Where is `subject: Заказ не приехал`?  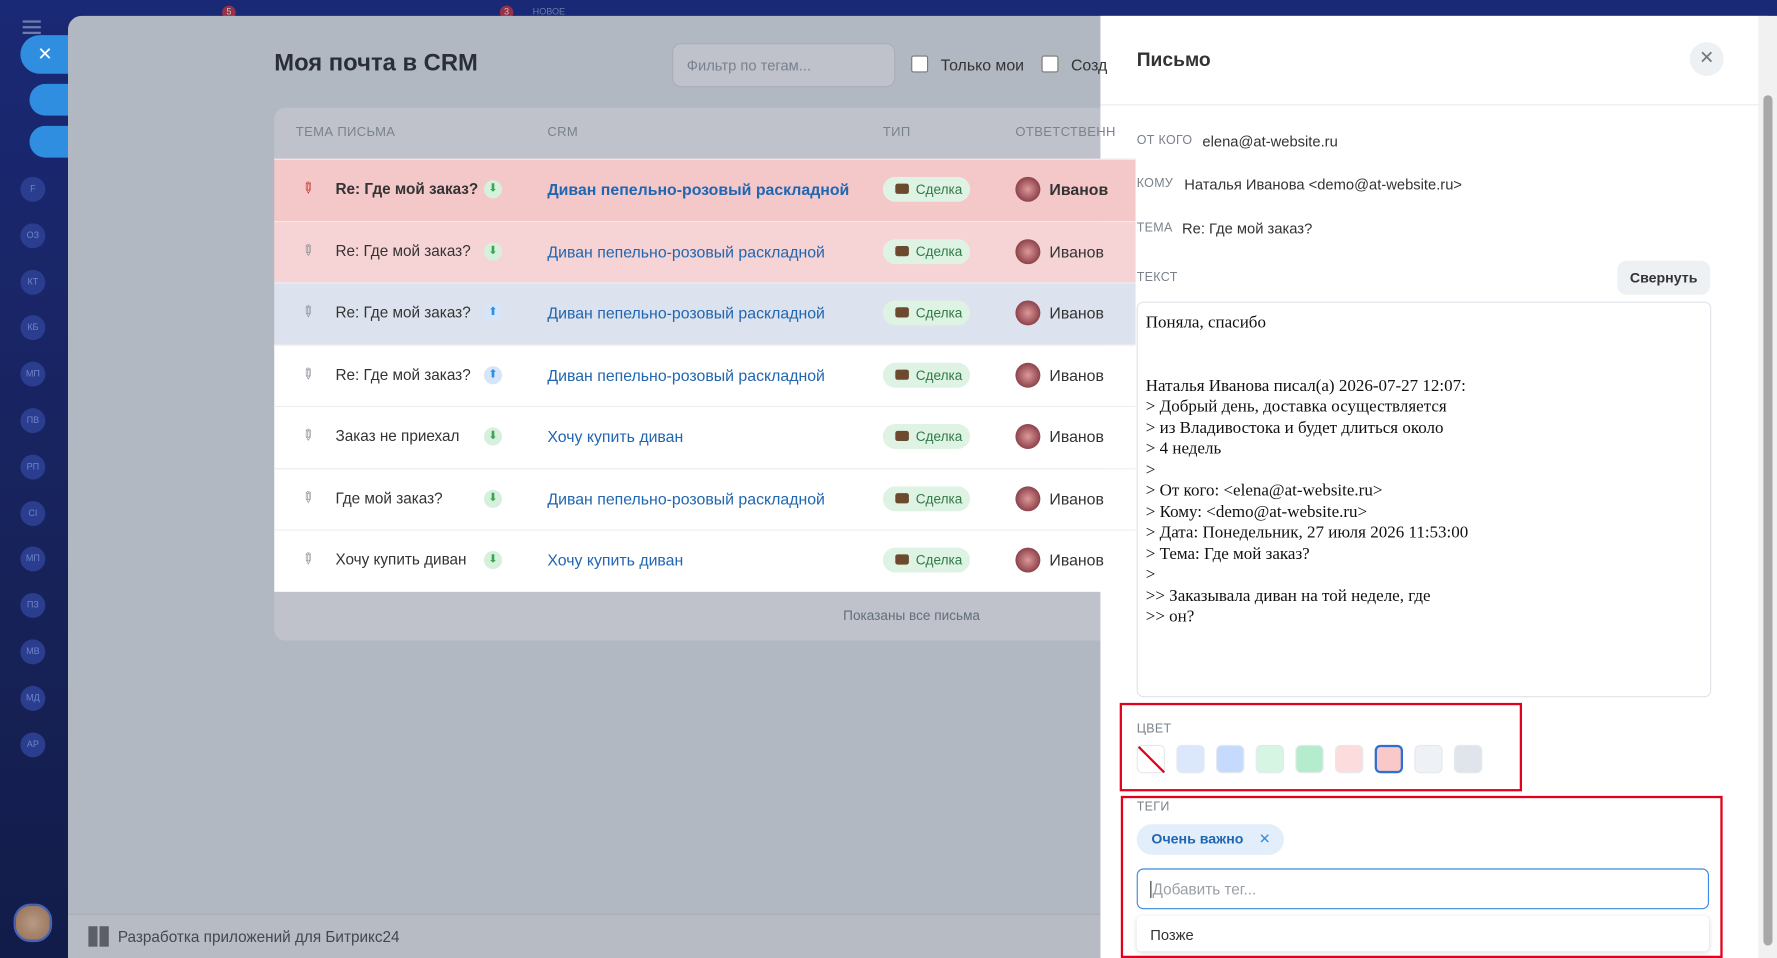 subject: Заказ не приехал is located at coordinates (397, 436).